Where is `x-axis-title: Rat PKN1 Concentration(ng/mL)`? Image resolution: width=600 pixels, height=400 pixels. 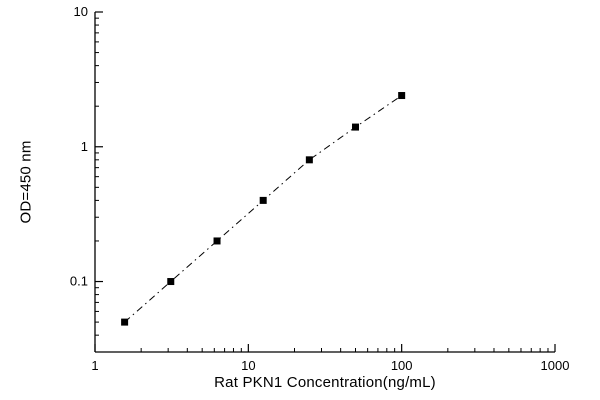 x-axis-title: Rat PKN1 Concentration(ng/mL) is located at coordinates (325, 382).